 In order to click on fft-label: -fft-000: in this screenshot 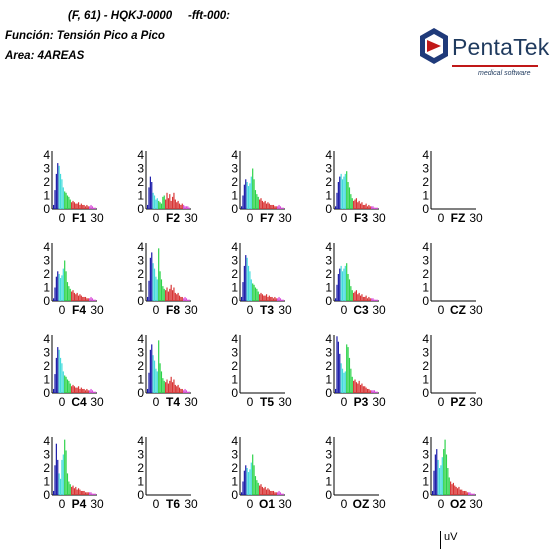, I will do `click(209, 16)`.